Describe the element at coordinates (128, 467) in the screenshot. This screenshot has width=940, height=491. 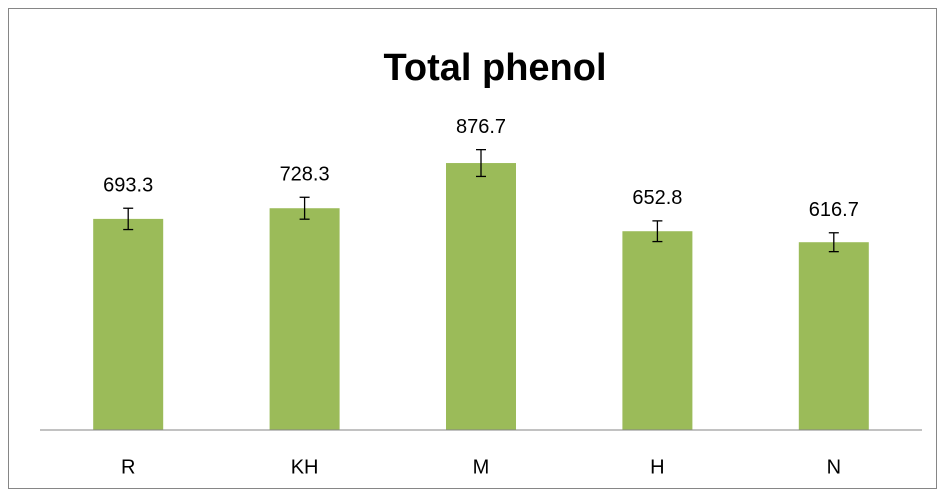
I see `x-tick-label: R` at that location.